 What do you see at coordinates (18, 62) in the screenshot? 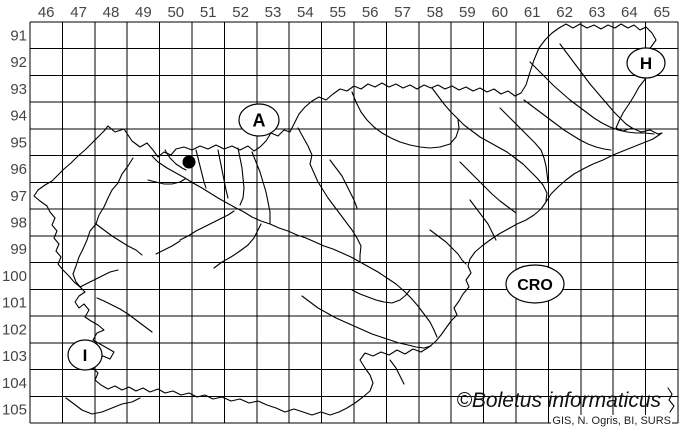
I see `row-label: 92` at bounding box center [18, 62].